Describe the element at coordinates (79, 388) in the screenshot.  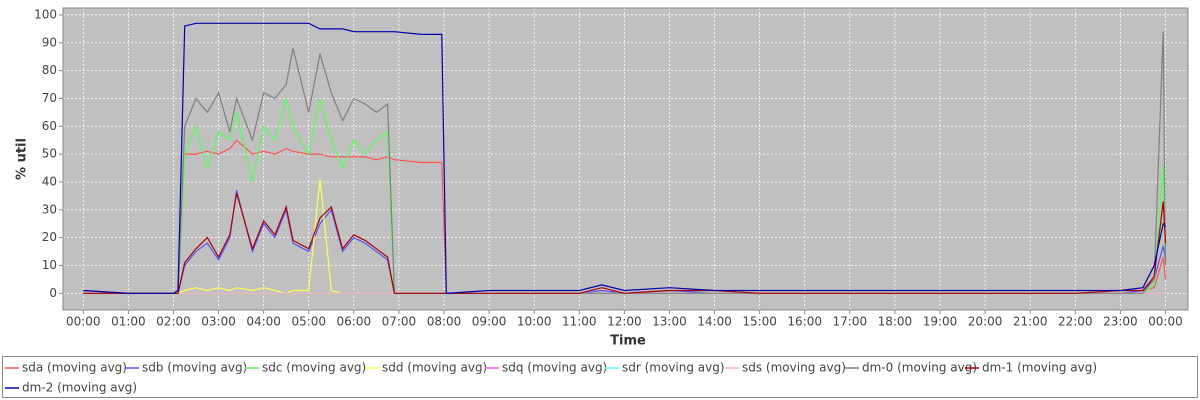
I see `legend-label: dm-2 (moving avg)` at that location.